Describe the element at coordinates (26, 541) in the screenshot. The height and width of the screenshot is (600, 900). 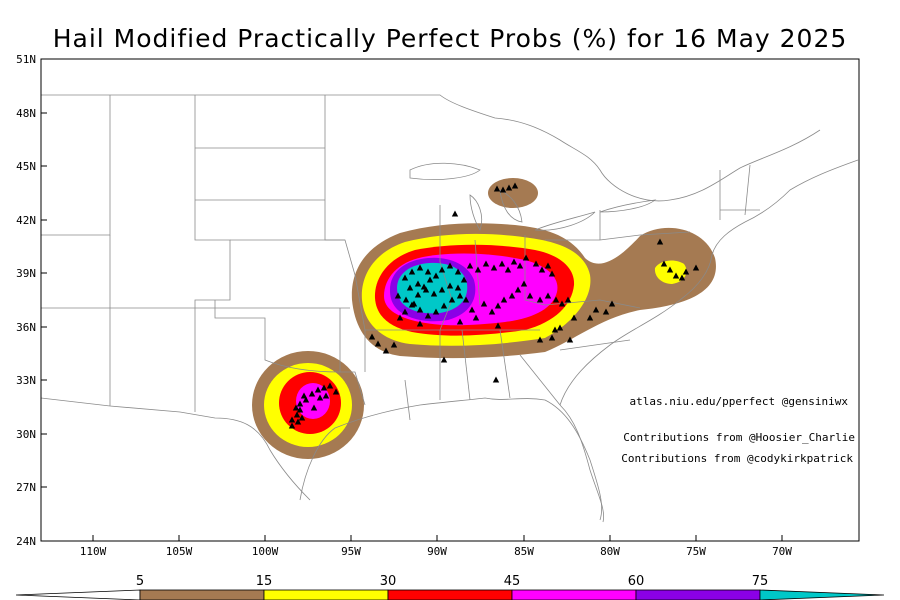
I see `lat-label: 24N` at that location.